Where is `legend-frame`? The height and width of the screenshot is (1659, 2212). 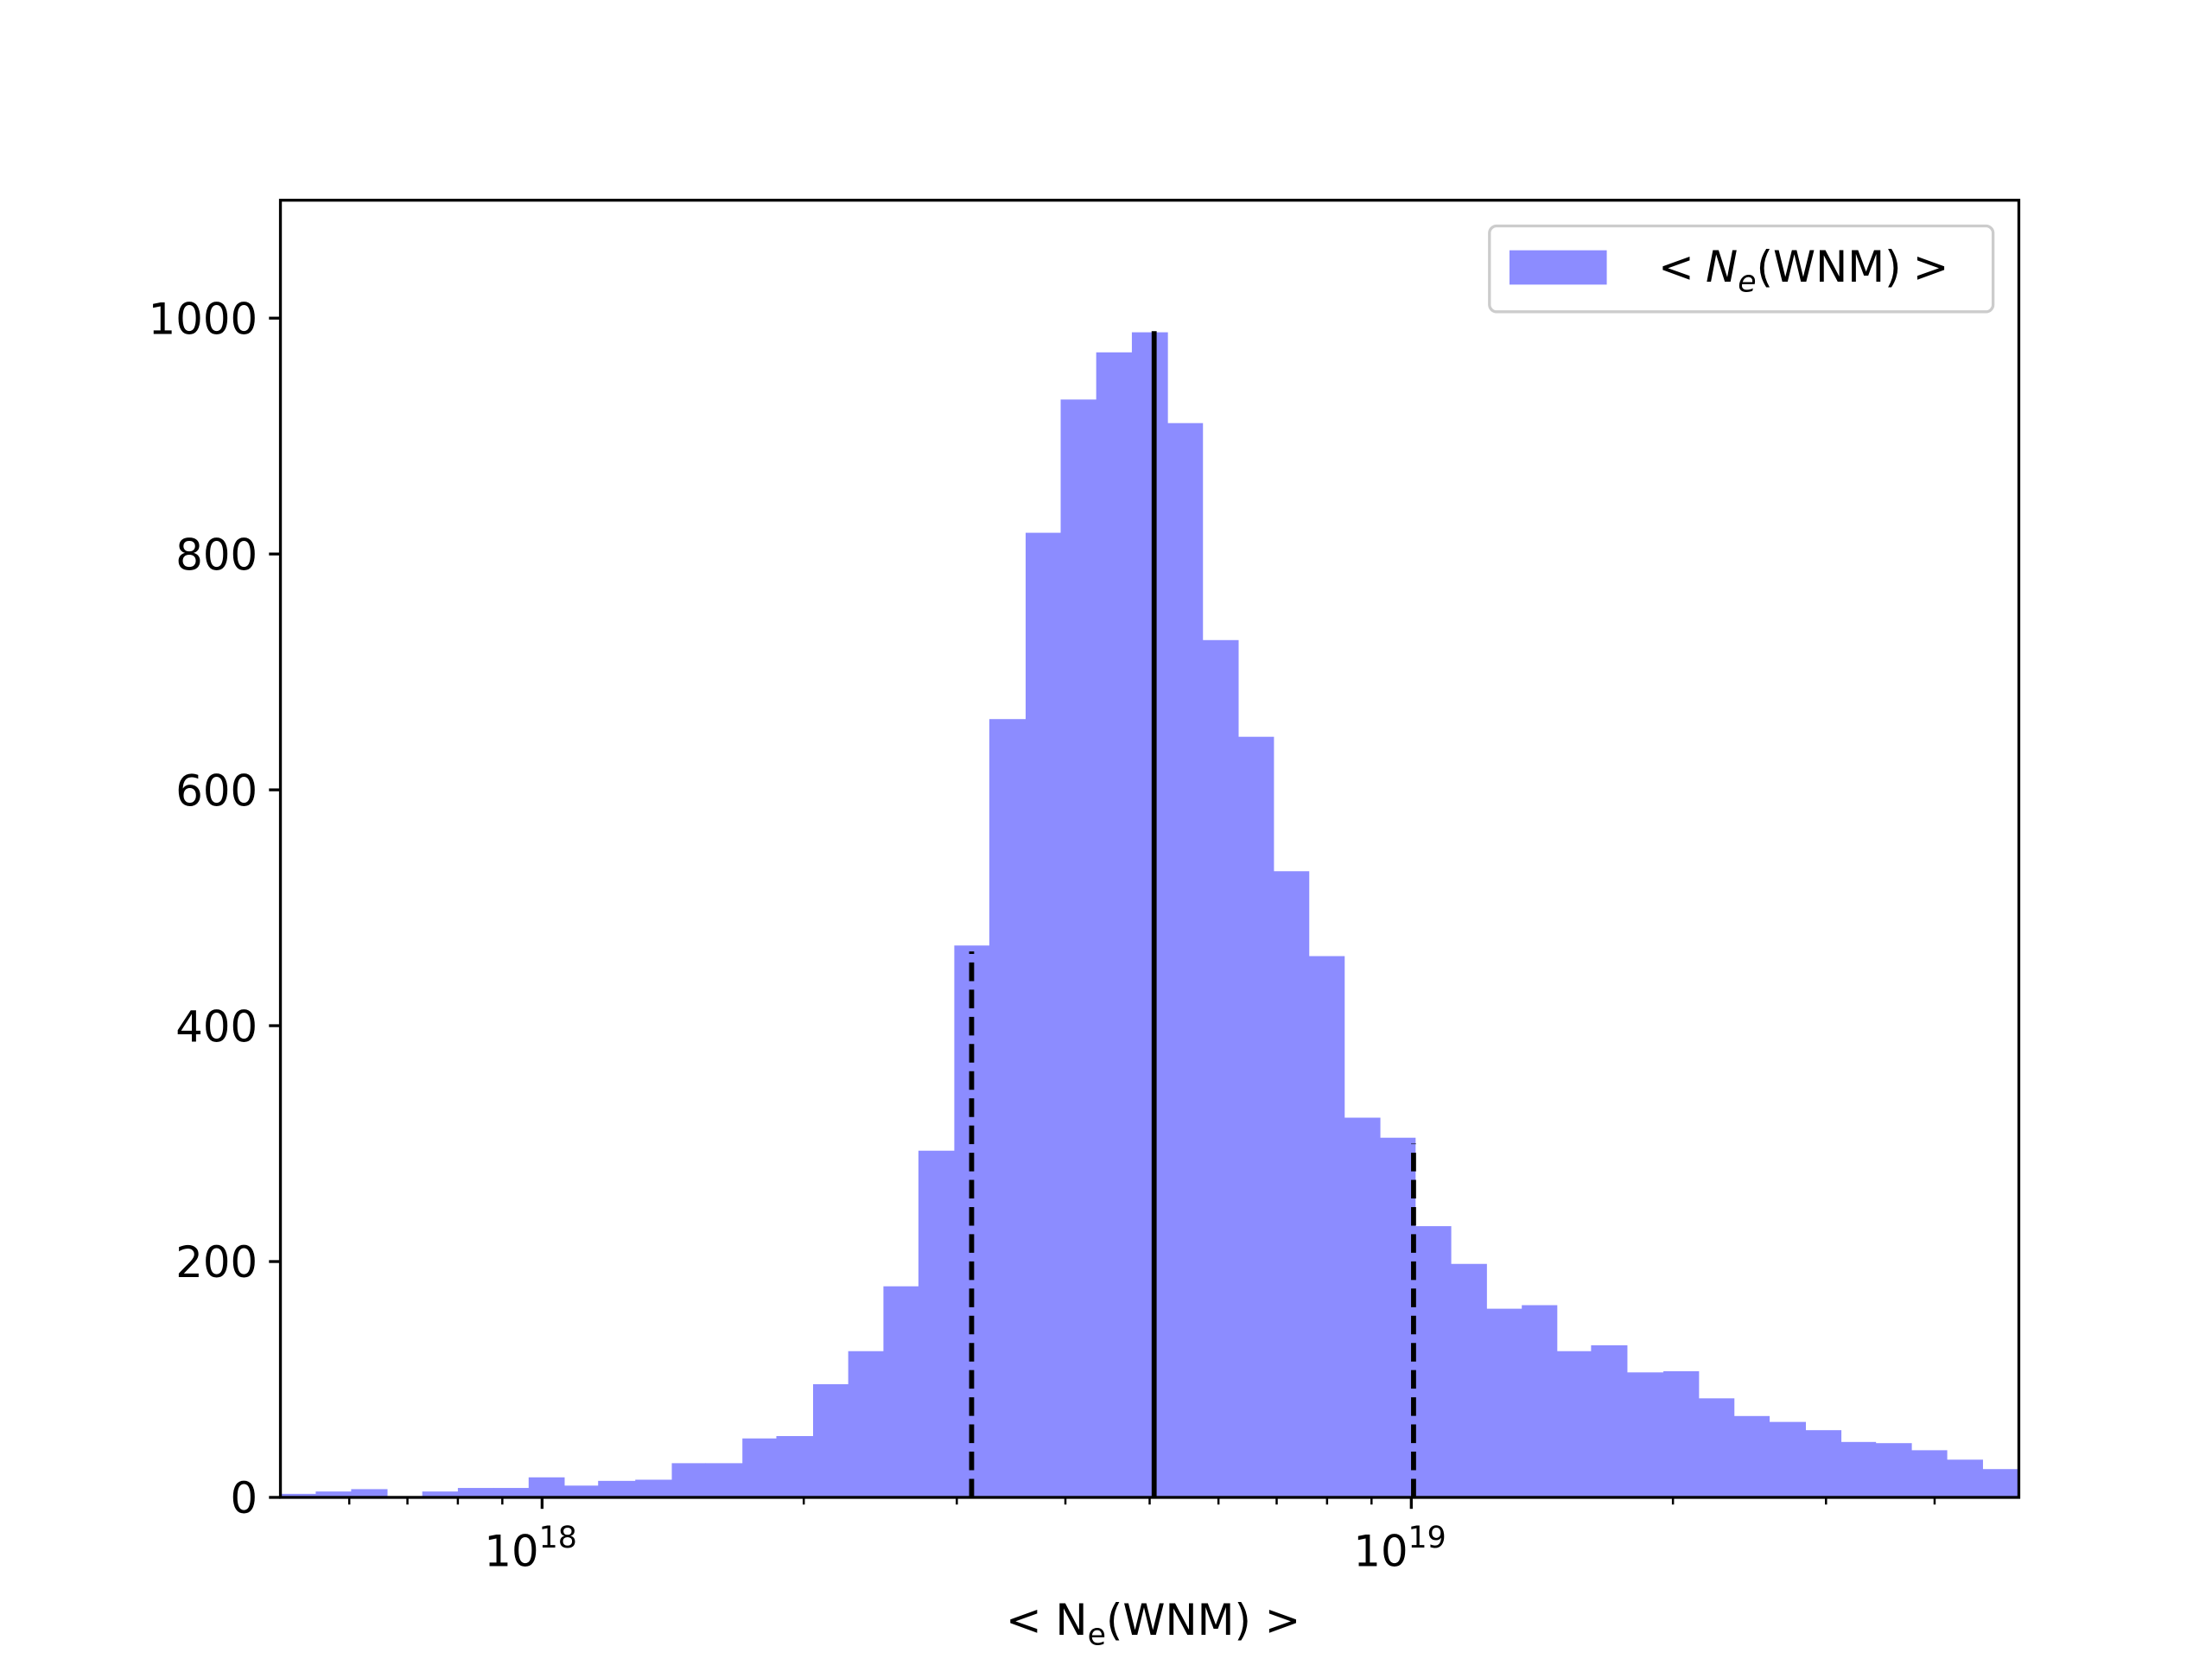
legend-frame is located at coordinates (1741, 269).